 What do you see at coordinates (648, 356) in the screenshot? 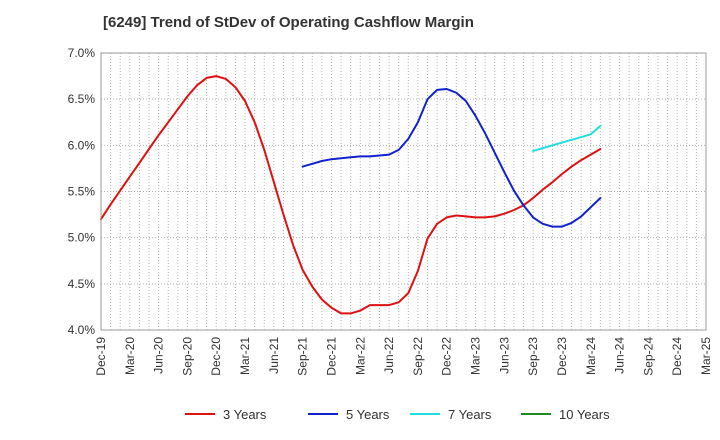
I see `x-tick-label: Sep-24` at bounding box center [648, 356].